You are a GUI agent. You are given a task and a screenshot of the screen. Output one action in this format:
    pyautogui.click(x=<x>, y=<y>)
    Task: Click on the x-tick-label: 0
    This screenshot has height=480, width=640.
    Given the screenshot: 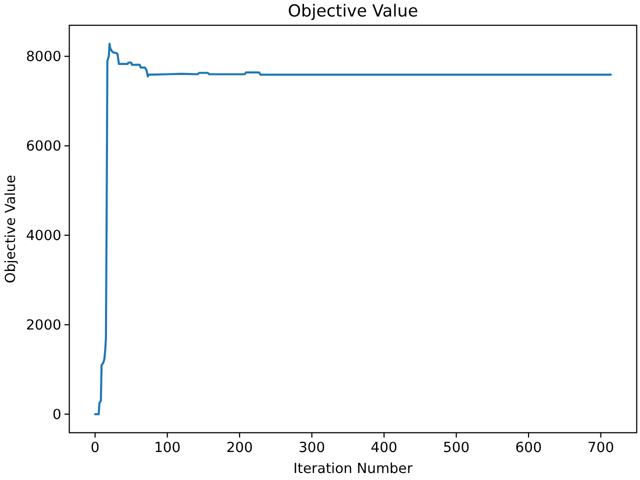 What is the action you would take?
    pyautogui.click(x=95, y=448)
    